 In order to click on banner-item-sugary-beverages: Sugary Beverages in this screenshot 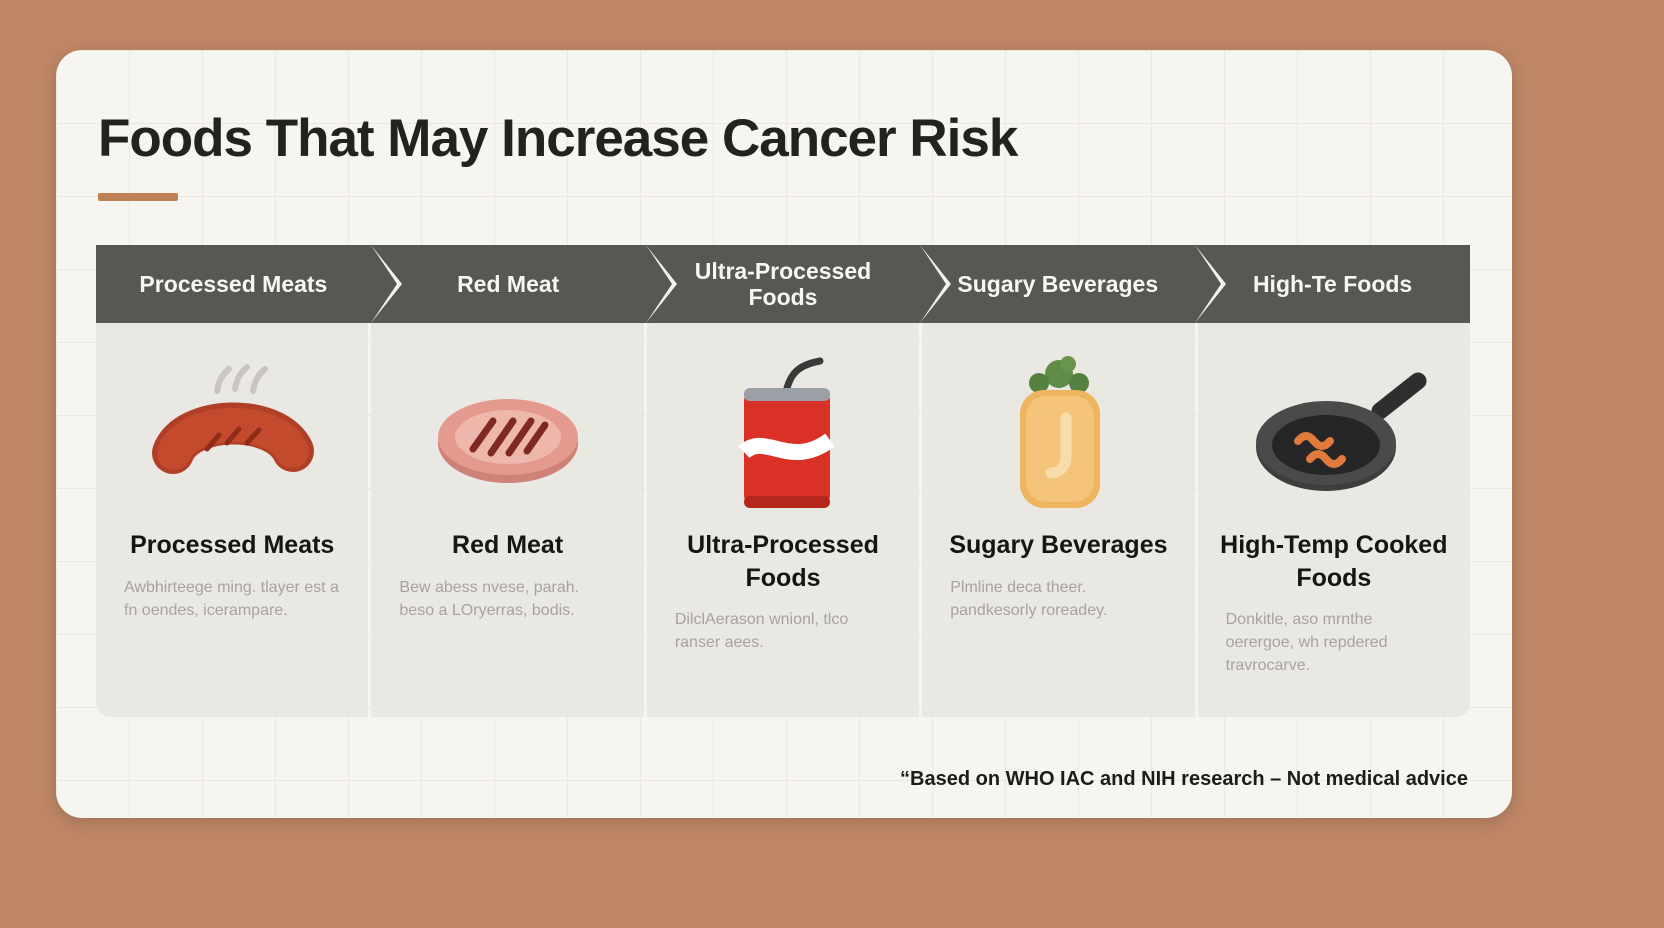, I will do `click(1073, 284)`.